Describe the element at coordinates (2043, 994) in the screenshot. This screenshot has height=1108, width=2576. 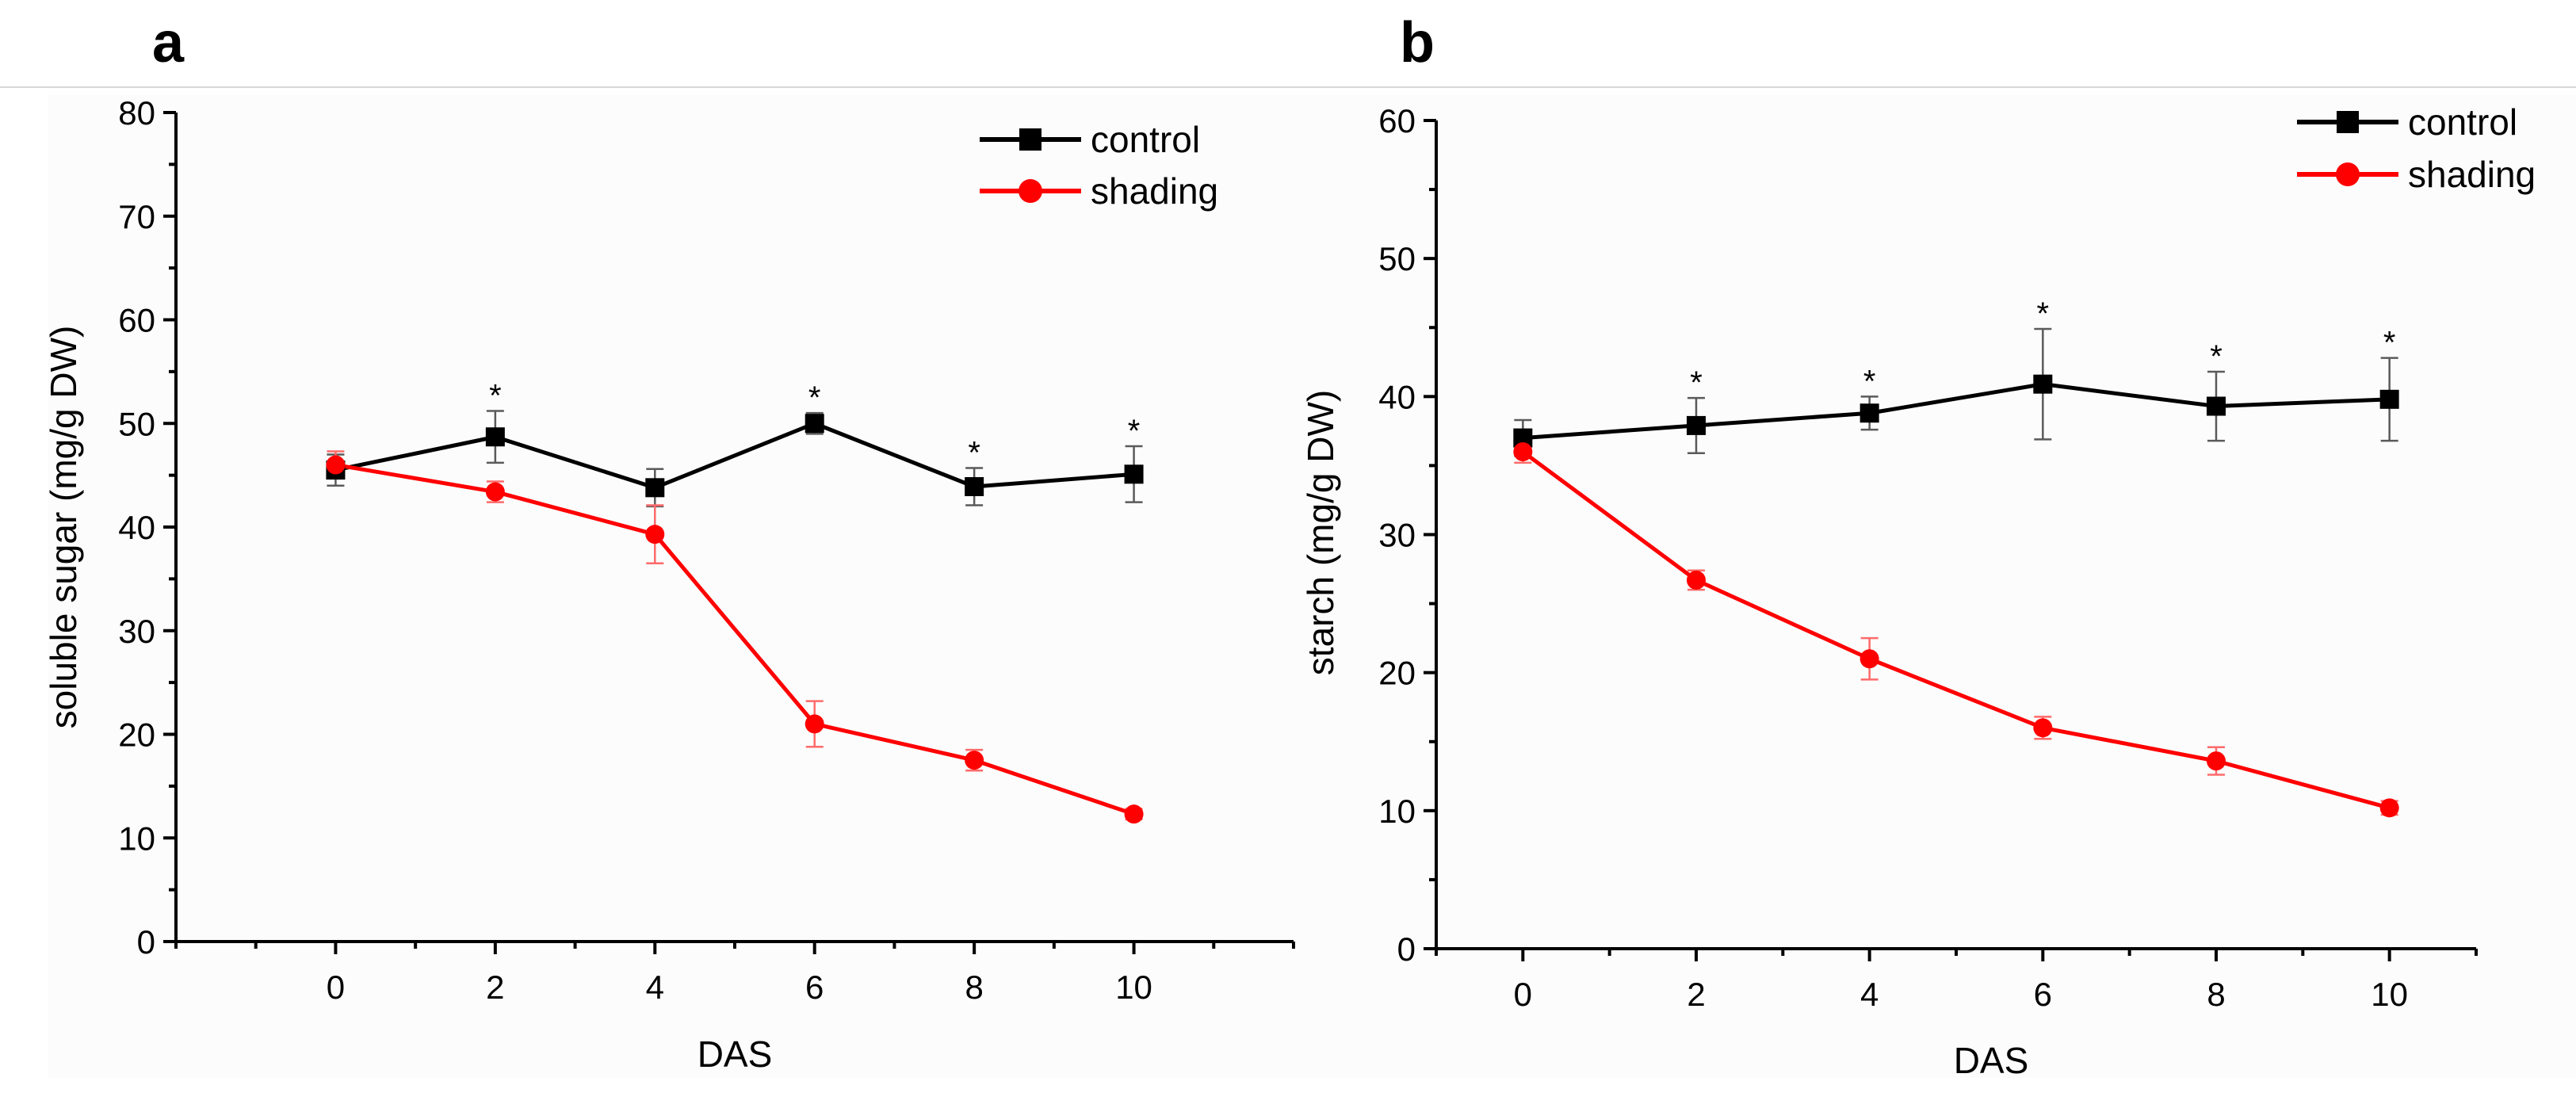
I see `panel-b-x-tick-label: 6` at that location.